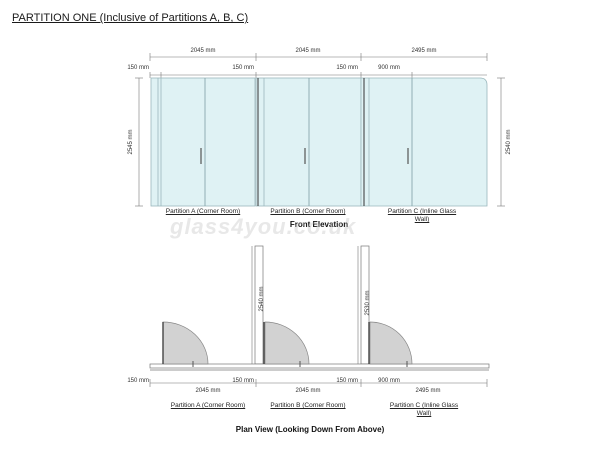 This screenshot has width=600, height=450. Describe the element at coordinates (203, 142) in the screenshot. I see `elevation-partition-a` at that location.